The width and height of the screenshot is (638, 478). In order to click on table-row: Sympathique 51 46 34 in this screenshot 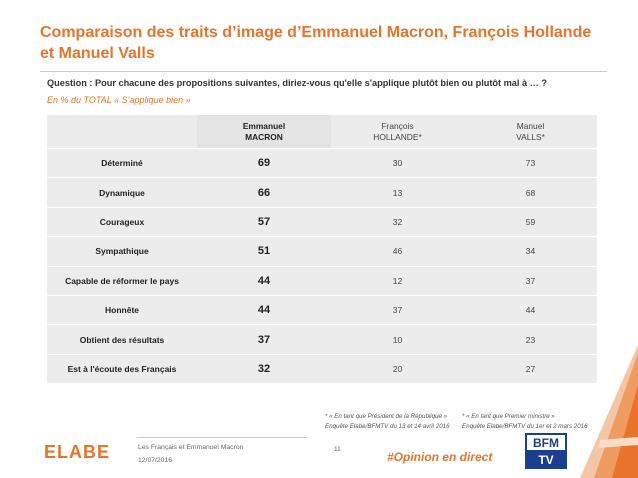, I will do `click(322, 250)`.